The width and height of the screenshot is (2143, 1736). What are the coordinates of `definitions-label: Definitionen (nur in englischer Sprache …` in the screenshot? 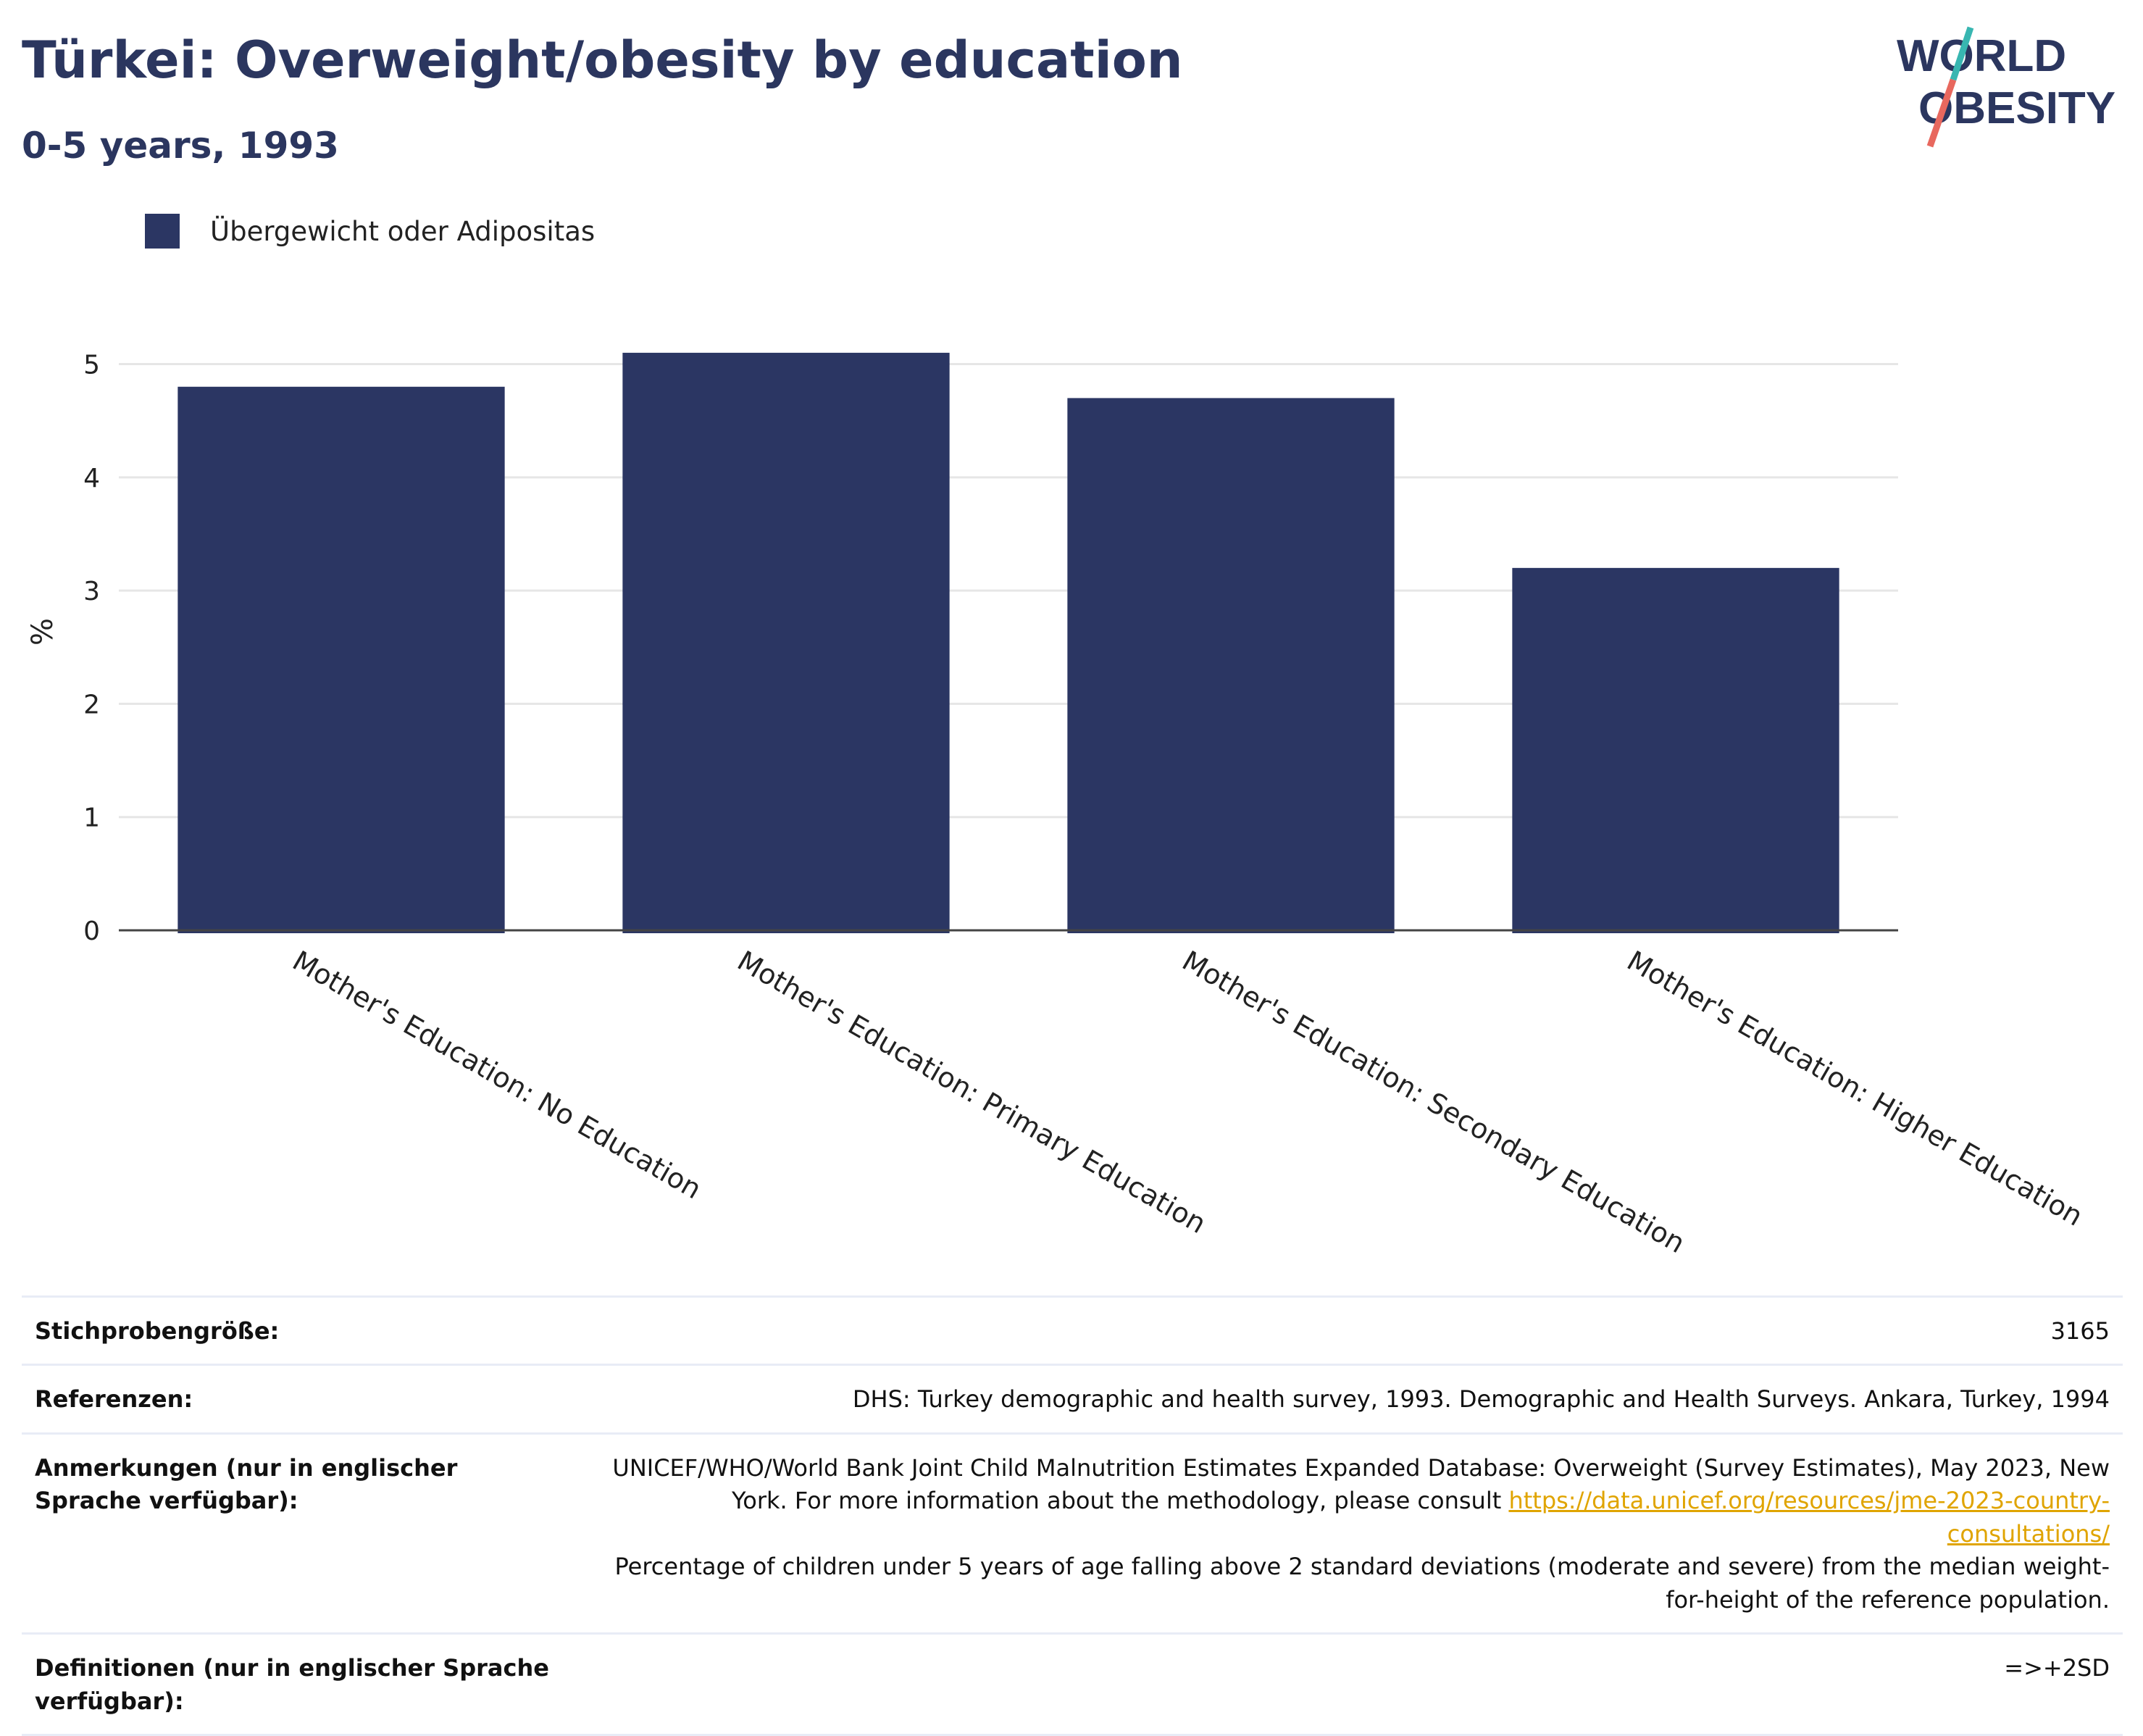 It's located at (292, 1684).